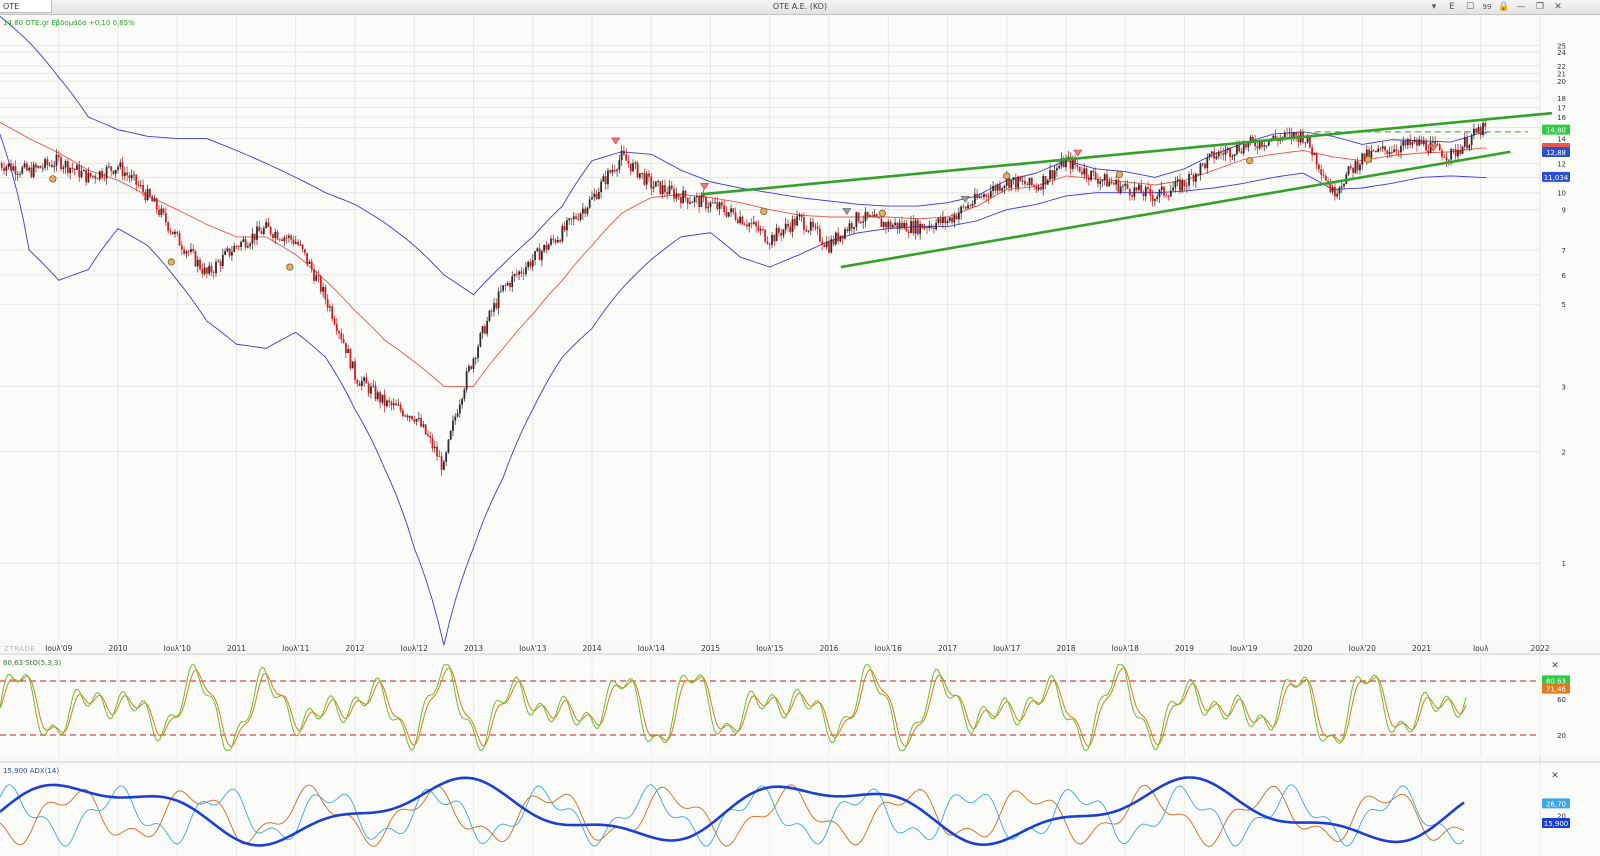 This screenshot has width=1600, height=856. Describe the element at coordinates (1561, 53) in the screenshot. I see `y-tick-label: 24` at that location.